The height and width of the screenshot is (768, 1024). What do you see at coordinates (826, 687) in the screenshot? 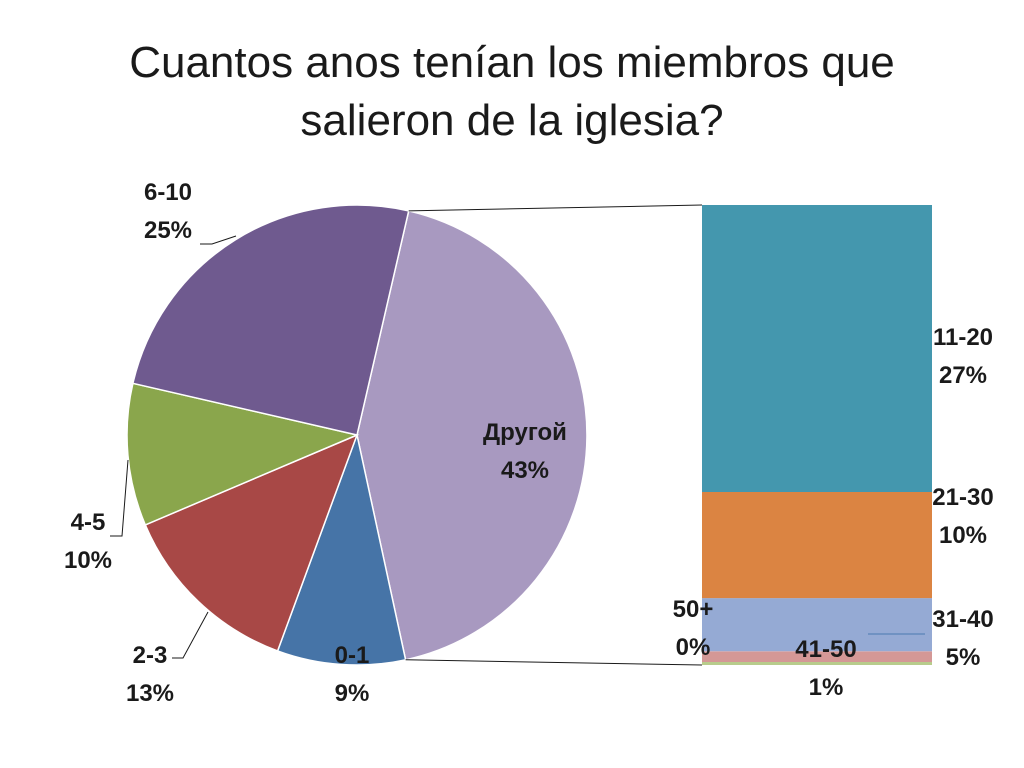
I see `bar-label-value-41-50: 1%` at bounding box center [826, 687].